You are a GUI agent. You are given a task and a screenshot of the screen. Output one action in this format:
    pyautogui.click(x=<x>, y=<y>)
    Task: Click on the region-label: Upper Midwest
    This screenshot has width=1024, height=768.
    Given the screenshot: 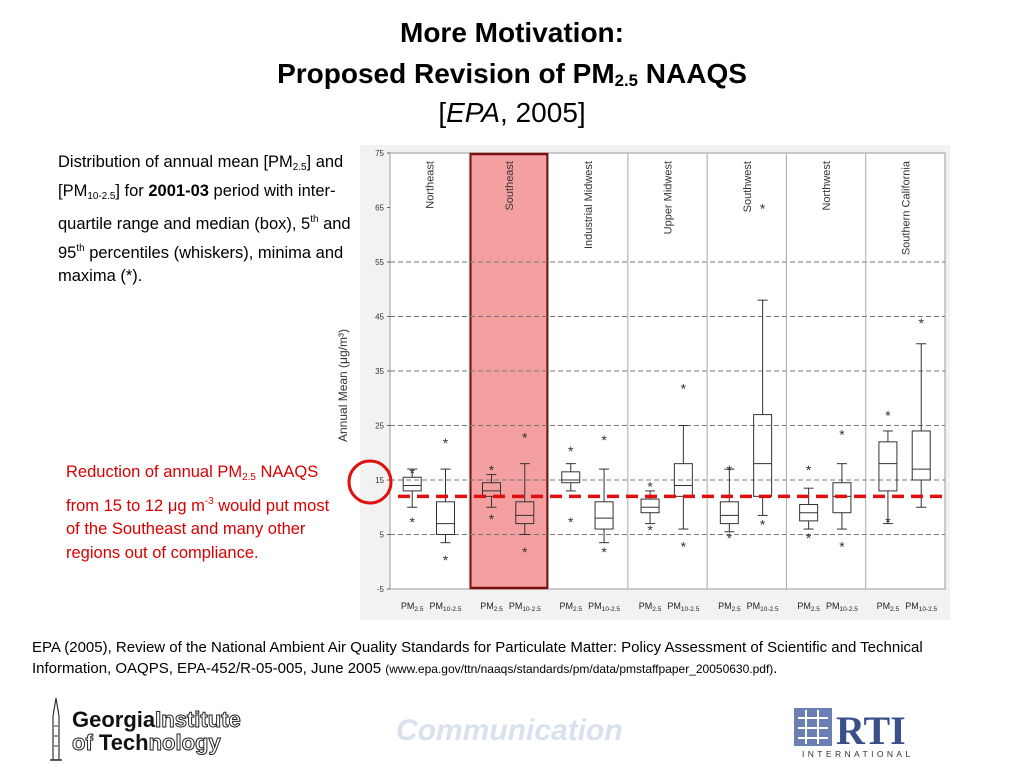 What is the action you would take?
    pyautogui.click(x=669, y=197)
    